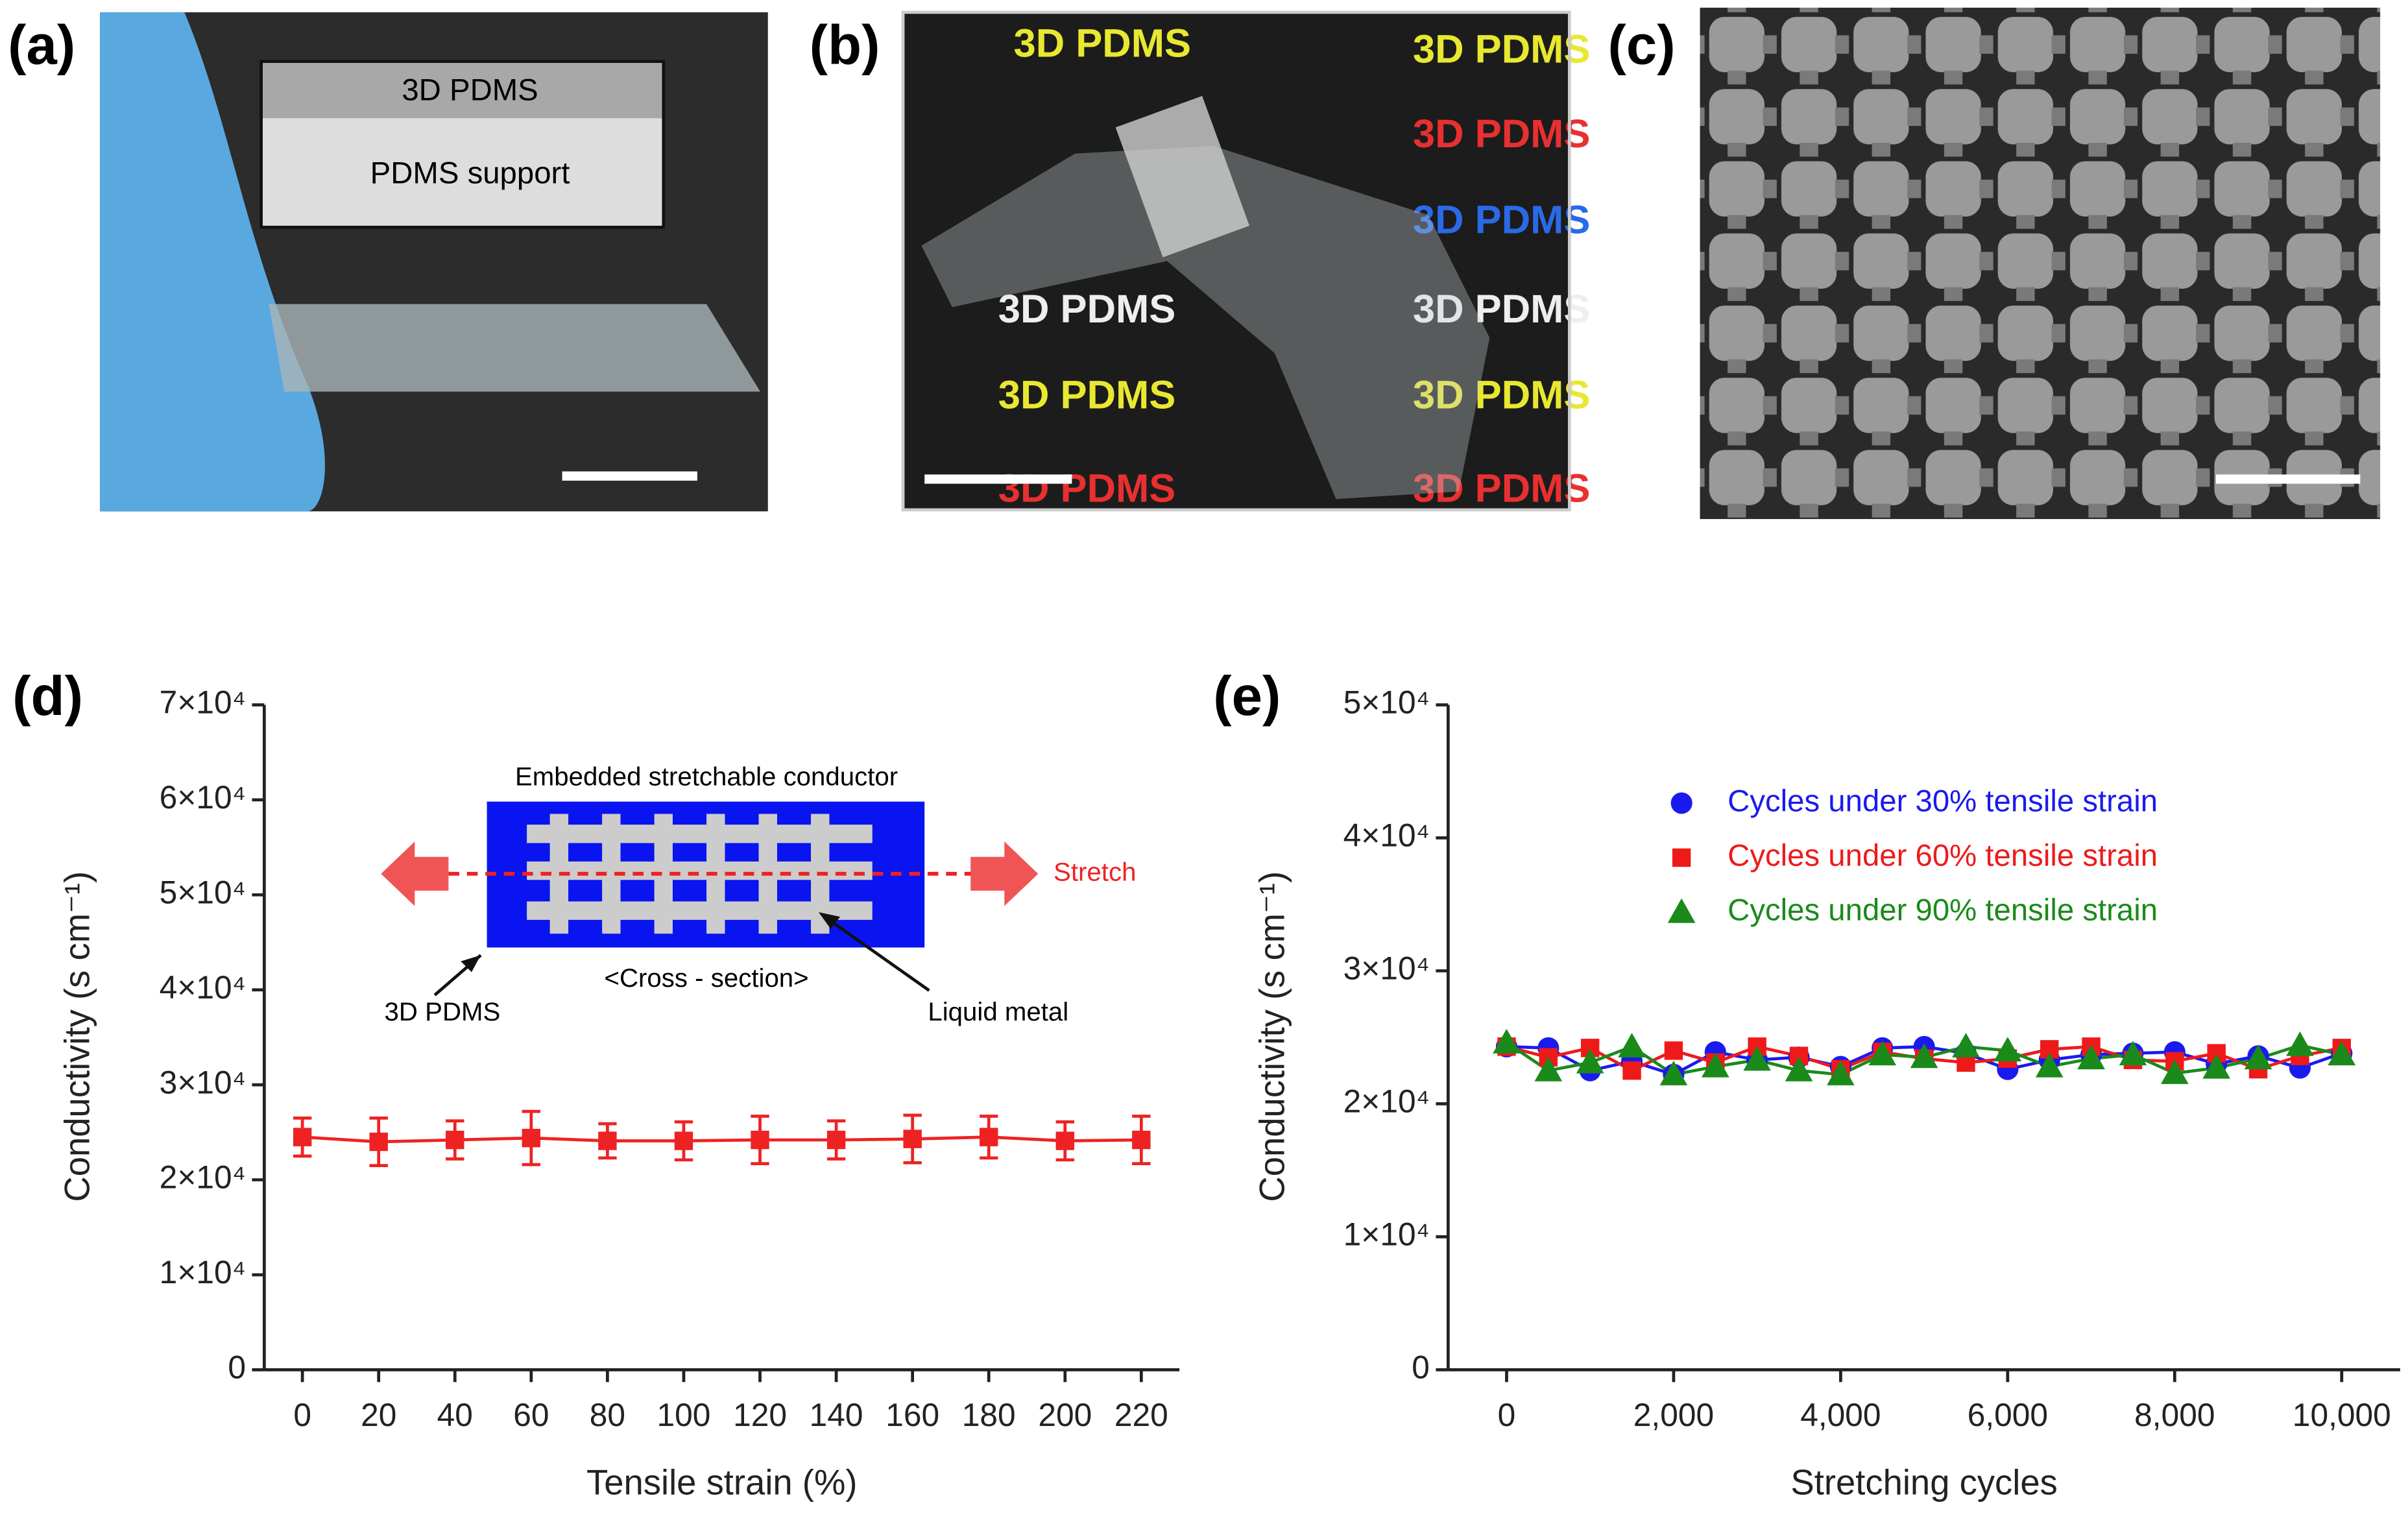  What do you see at coordinates (203, 702) in the screenshot?
I see `y-tick-label: 7×10⁴` at bounding box center [203, 702].